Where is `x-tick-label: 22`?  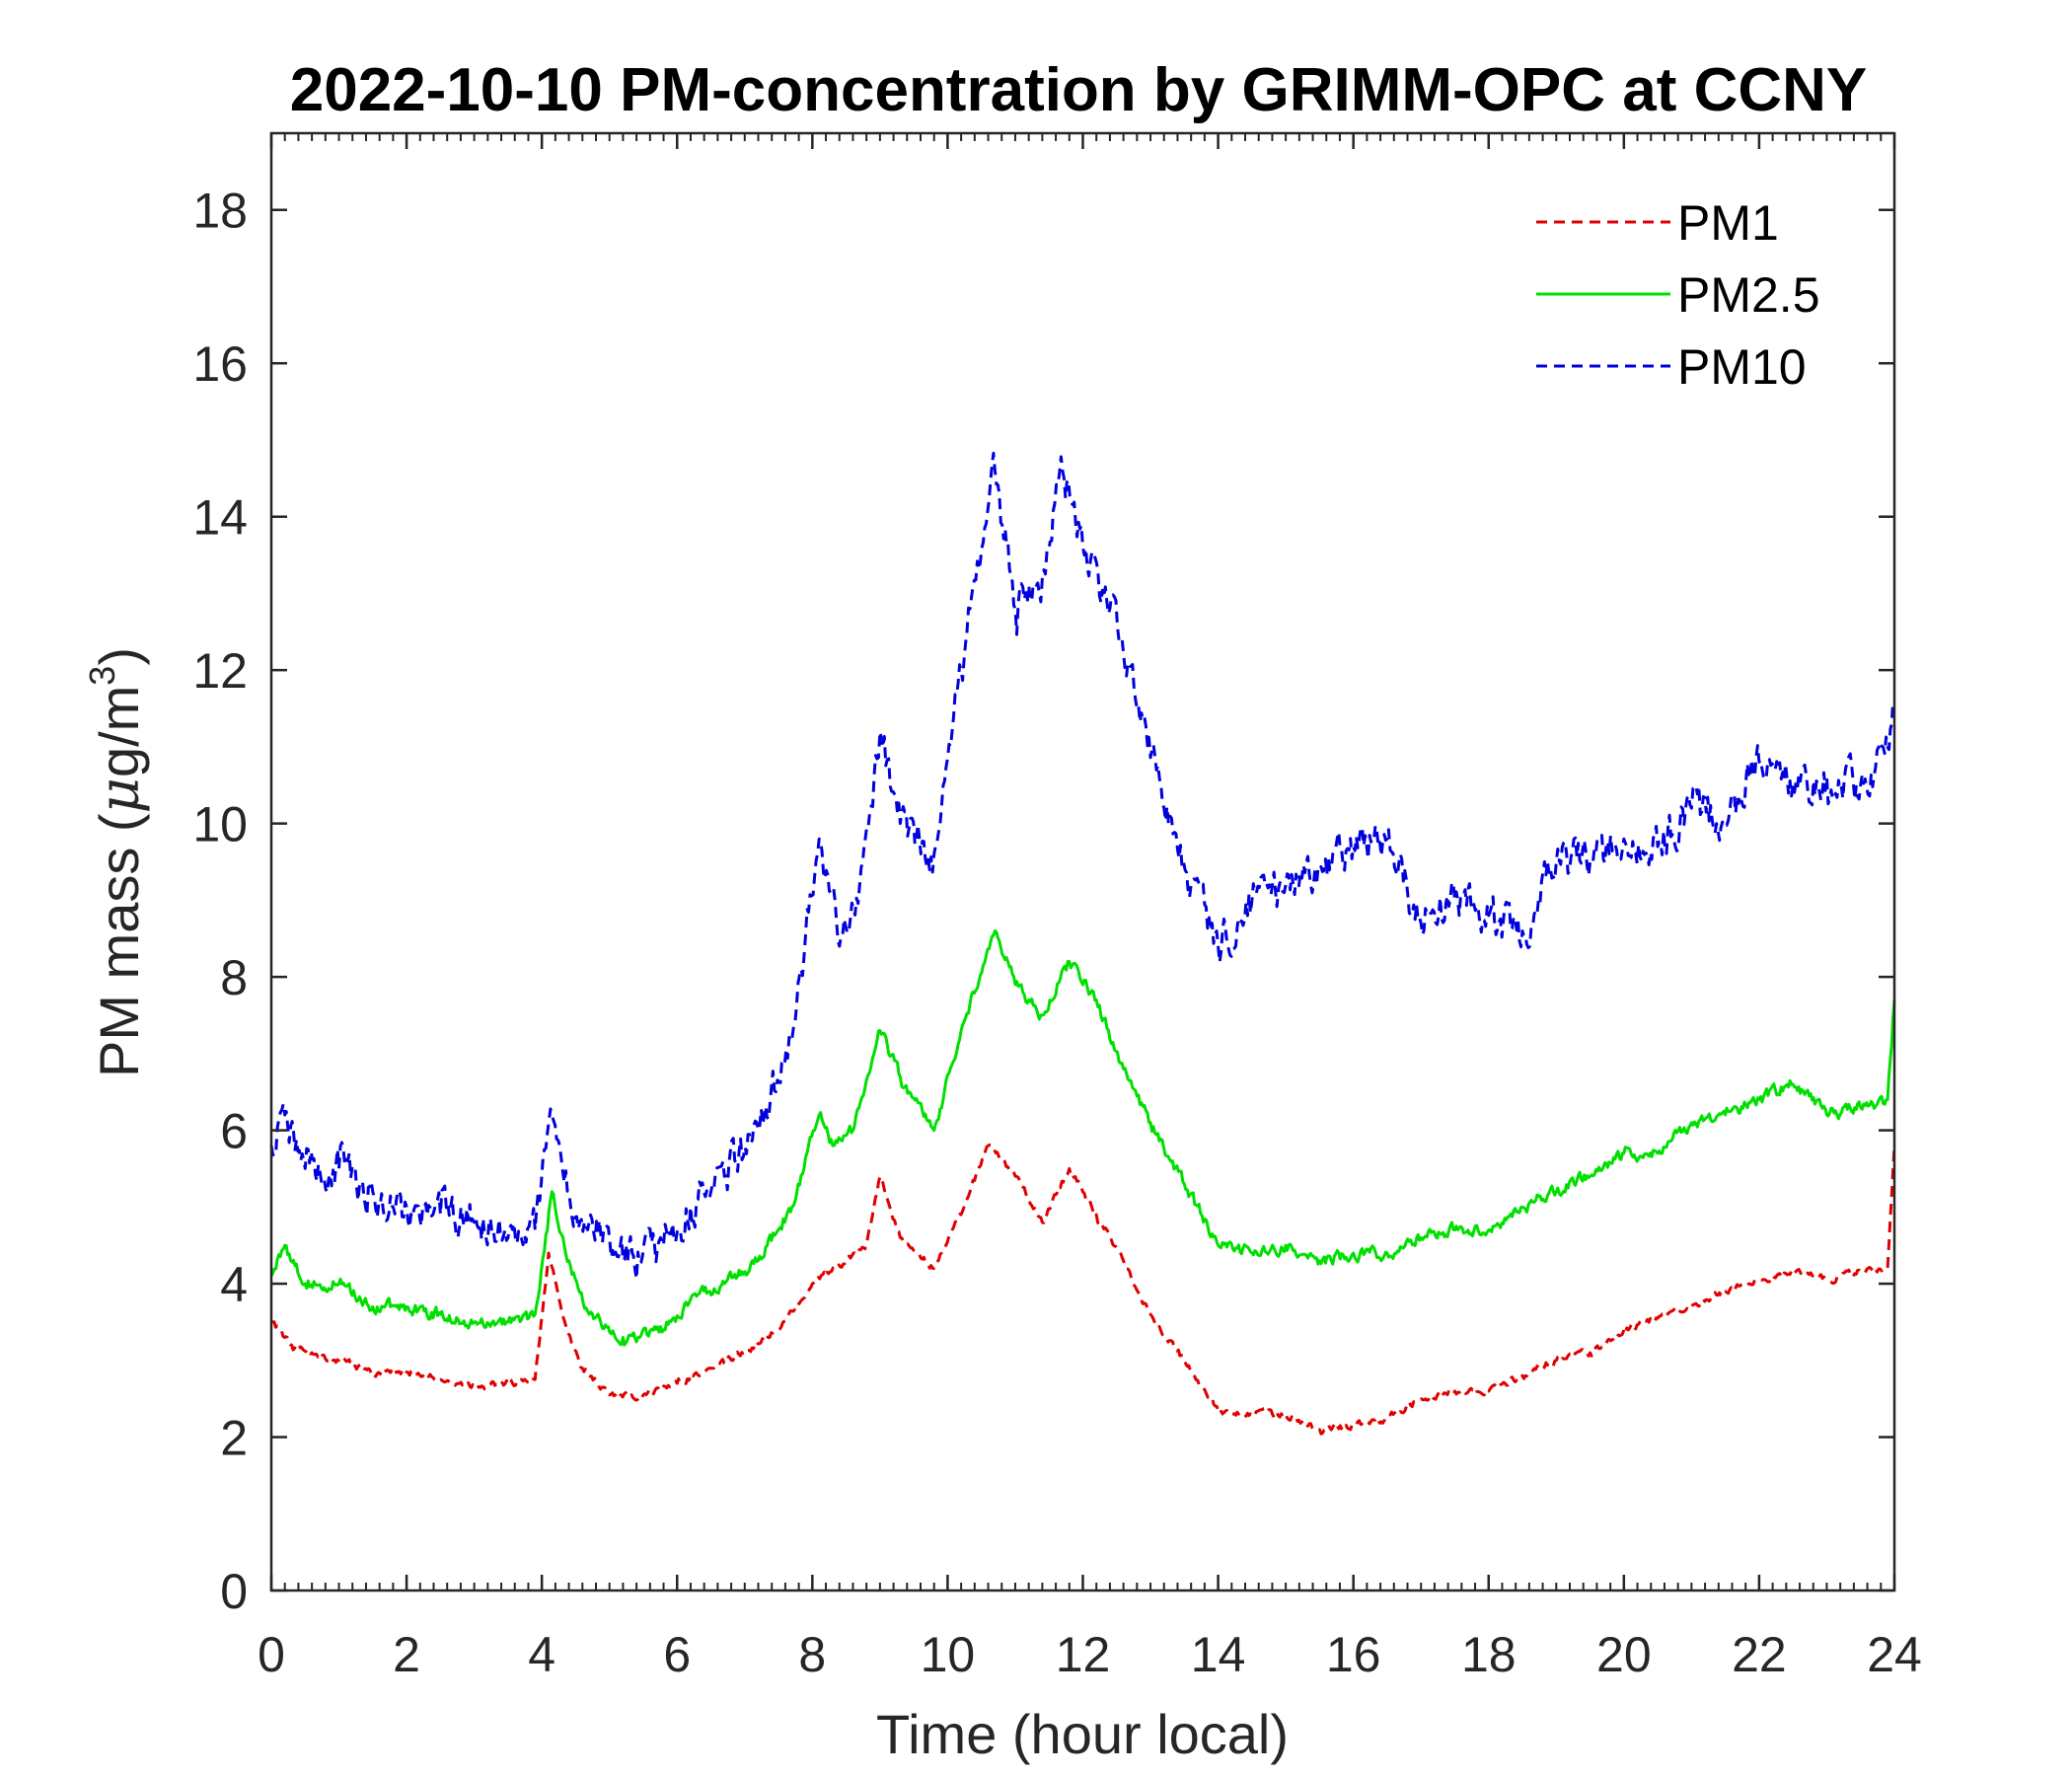
x-tick-label: 22 is located at coordinates (1759, 1655).